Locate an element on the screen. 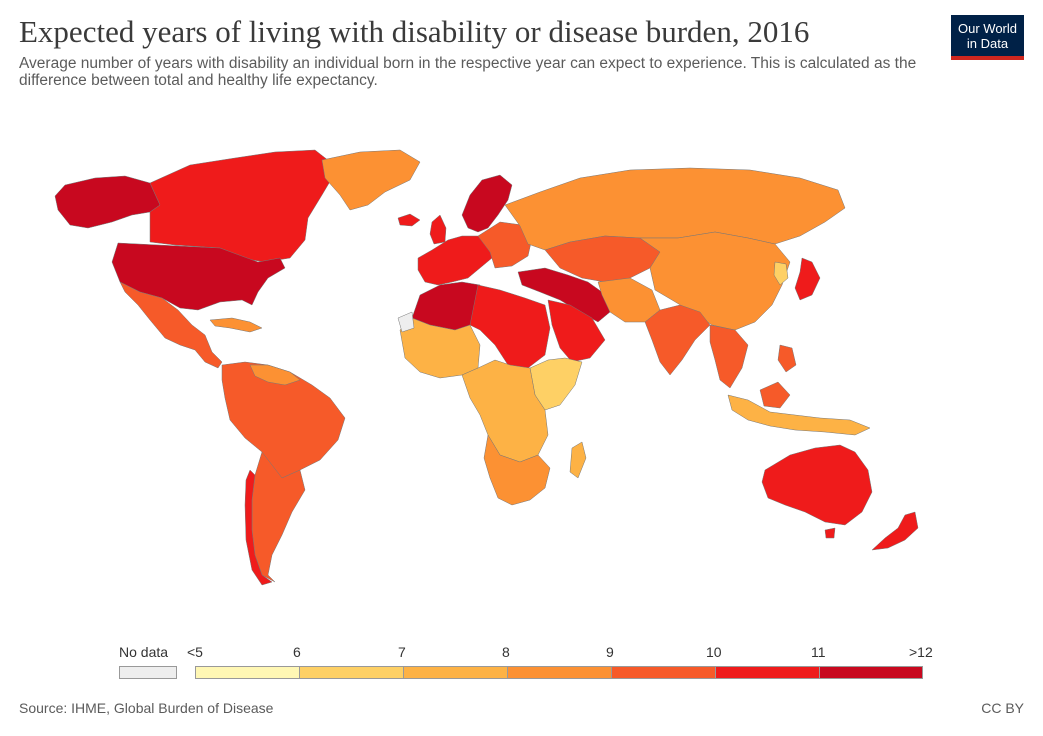 The width and height of the screenshot is (1043, 736). legend-tick-label: 8 is located at coordinates (506, 652).